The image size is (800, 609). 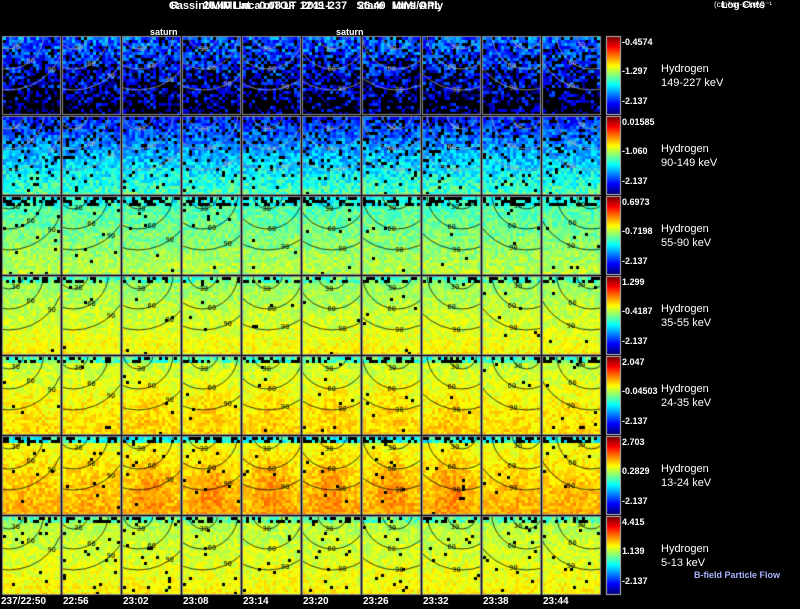 What do you see at coordinates (496, 601) in the screenshot?
I see `time-tick-label: 23:38` at bounding box center [496, 601].